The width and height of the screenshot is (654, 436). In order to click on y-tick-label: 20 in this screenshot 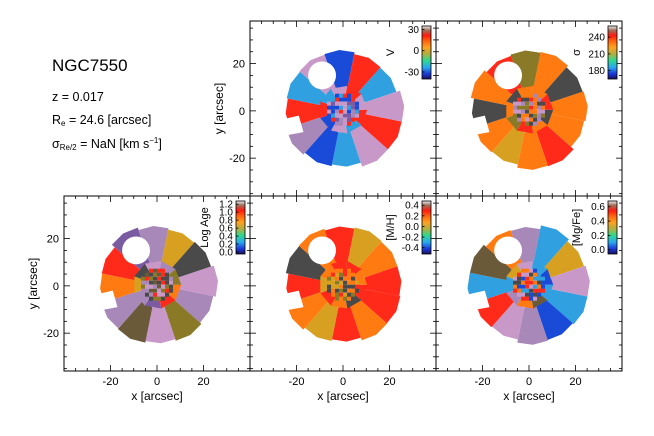, I will do `click(239, 65)`.